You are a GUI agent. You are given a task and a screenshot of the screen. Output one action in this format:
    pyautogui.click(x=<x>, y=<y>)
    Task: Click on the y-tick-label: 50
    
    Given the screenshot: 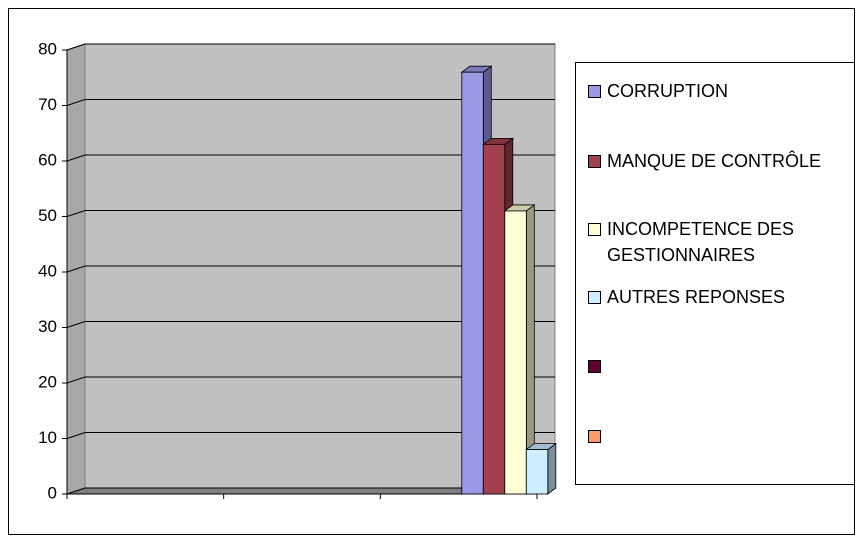 What is the action you would take?
    pyautogui.click(x=47, y=215)
    